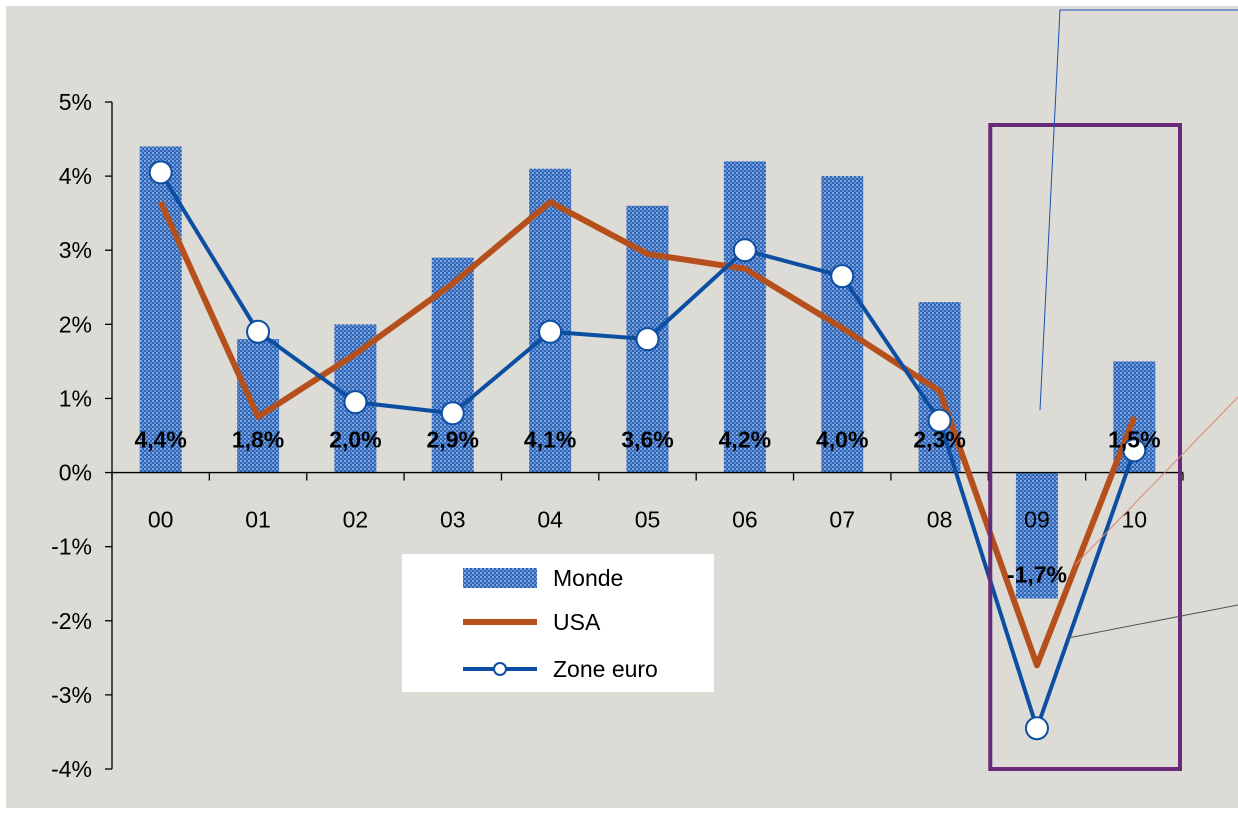 The height and width of the screenshot is (813, 1238). Describe the element at coordinates (648, 520) in the screenshot. I see `x-tick-label: 05` at that location.